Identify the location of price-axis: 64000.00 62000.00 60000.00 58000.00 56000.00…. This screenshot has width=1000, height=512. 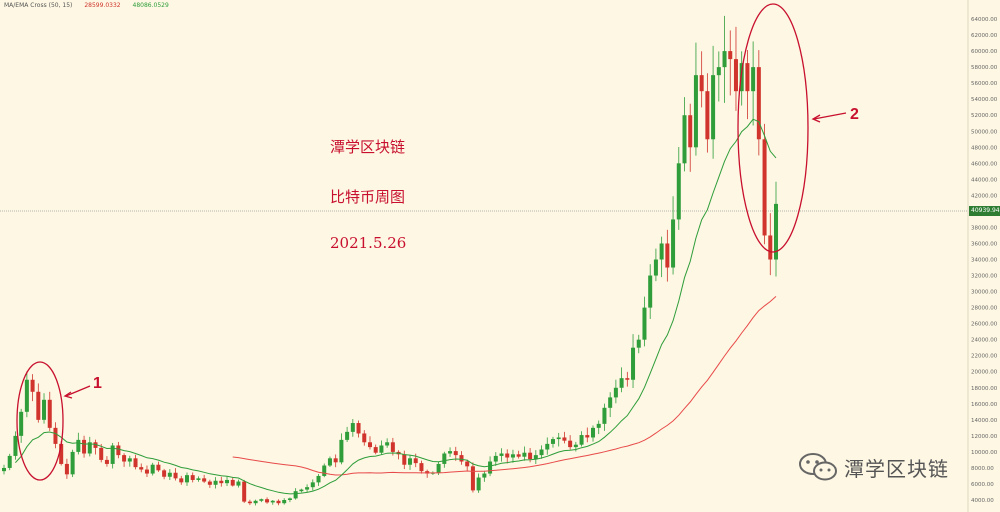
(982, 256).